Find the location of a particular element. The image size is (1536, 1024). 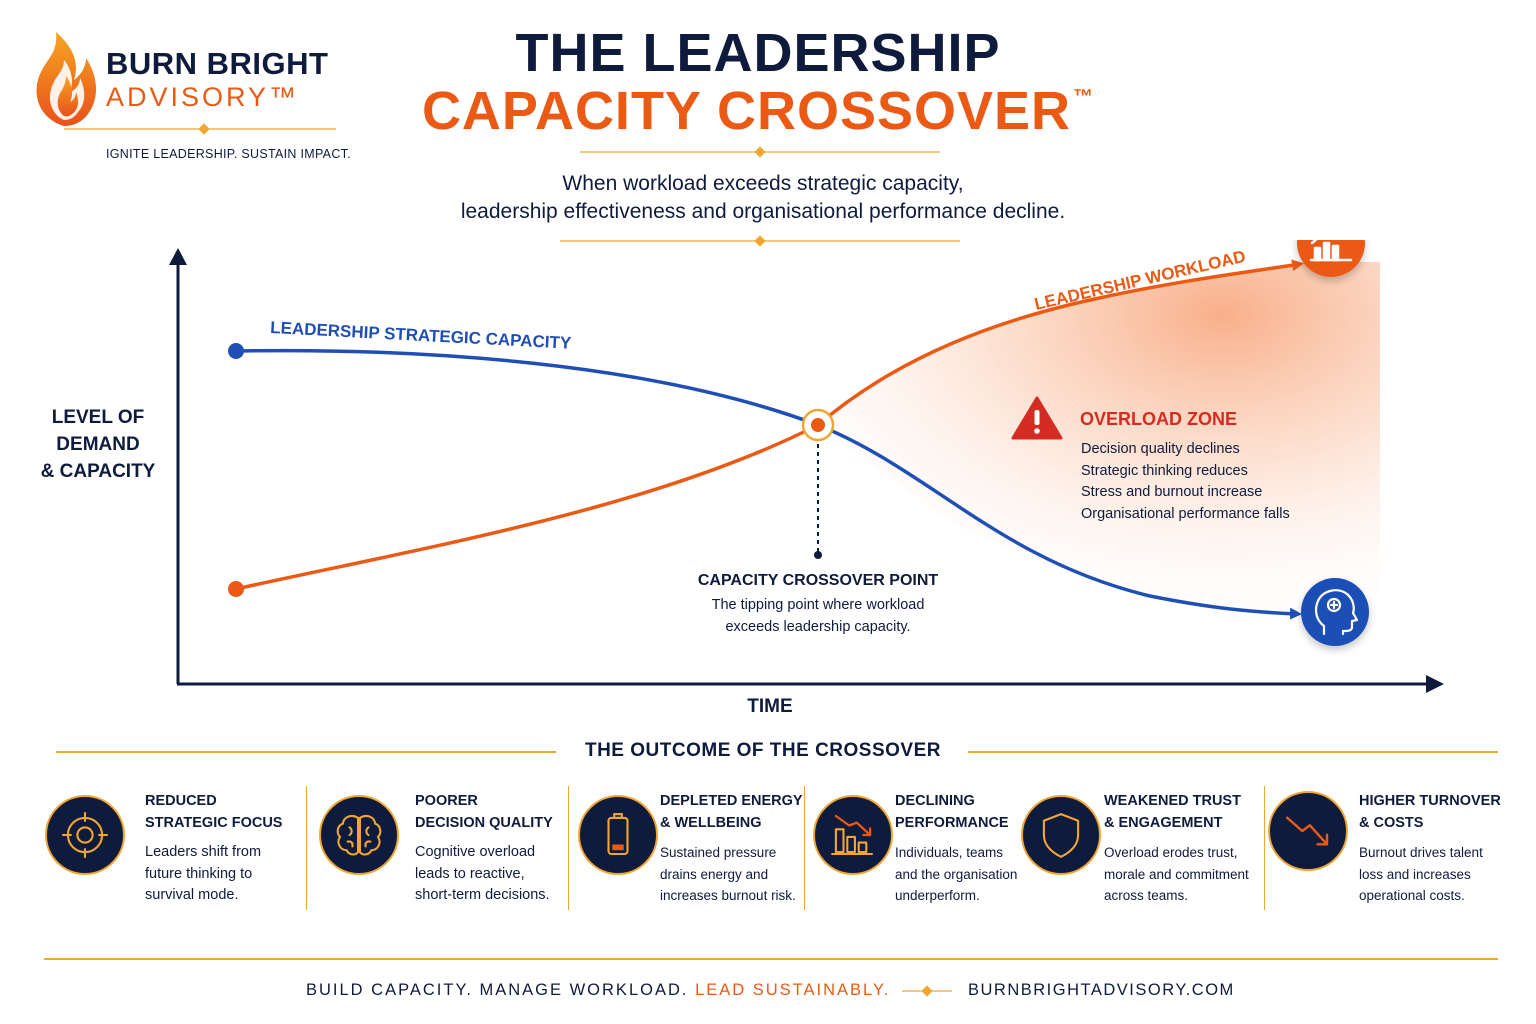

outcome-desc: survival mode. is located at coordinates (192, 895).